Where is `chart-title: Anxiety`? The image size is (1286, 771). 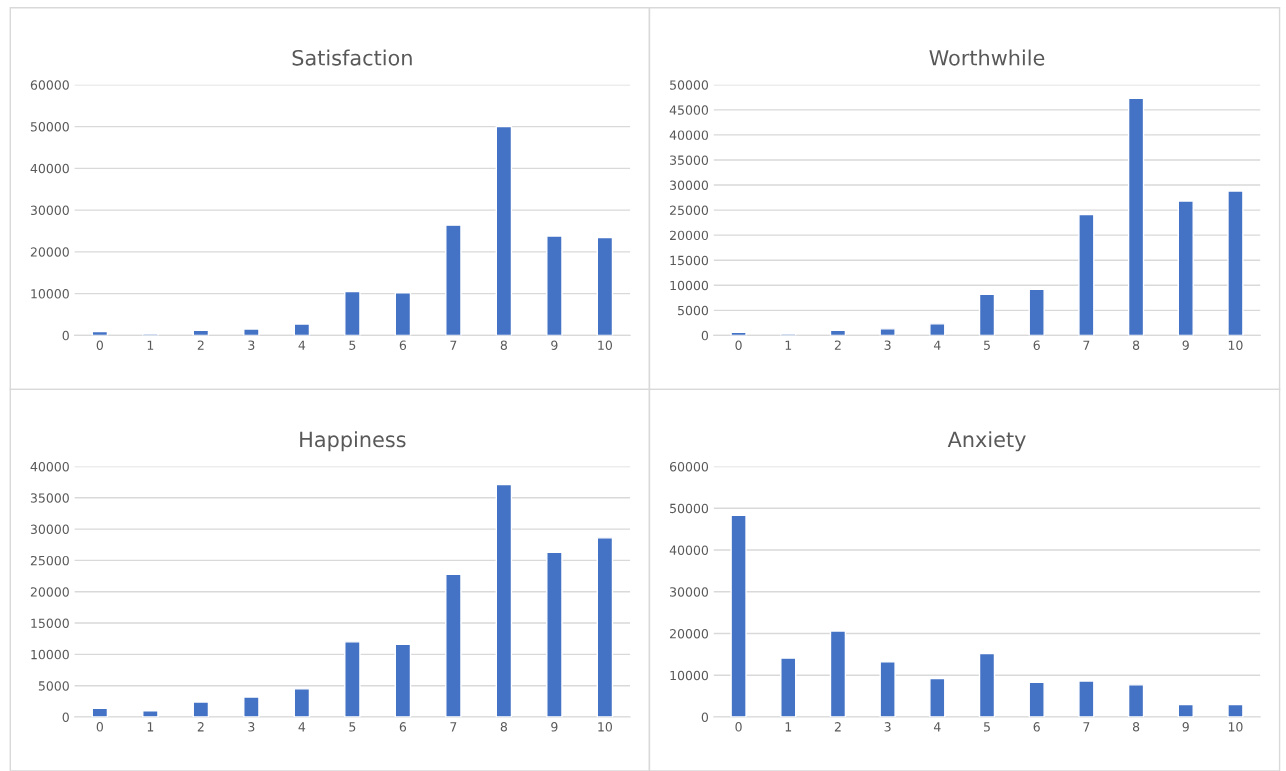
chart-title: Anxiety is located at coordinates (986, 441).